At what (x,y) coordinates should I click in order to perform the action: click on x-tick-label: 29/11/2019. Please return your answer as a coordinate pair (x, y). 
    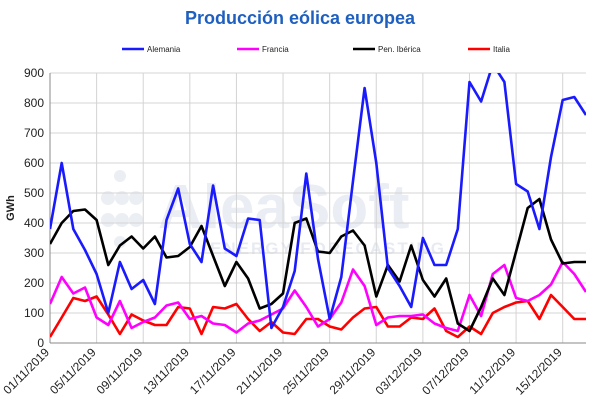
    Looking at the image, I should click on (353, 371).